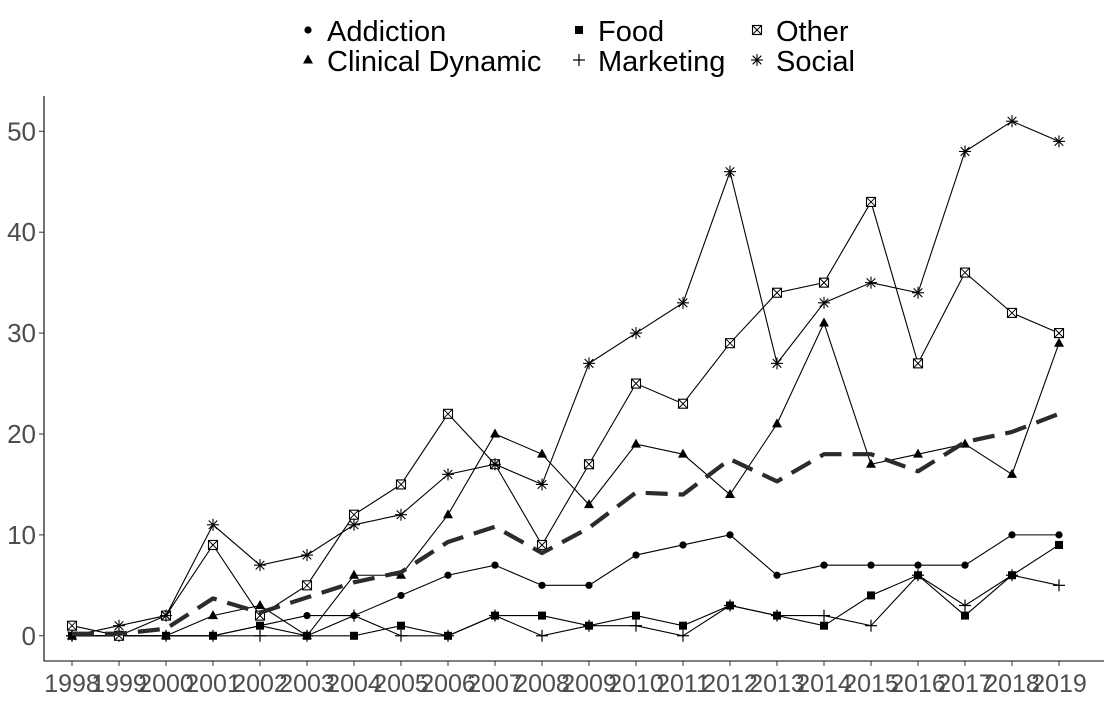 The width and height of the screenshot is (1113, 701). I want to click on y-tick-label: 40, so click(21, 232).